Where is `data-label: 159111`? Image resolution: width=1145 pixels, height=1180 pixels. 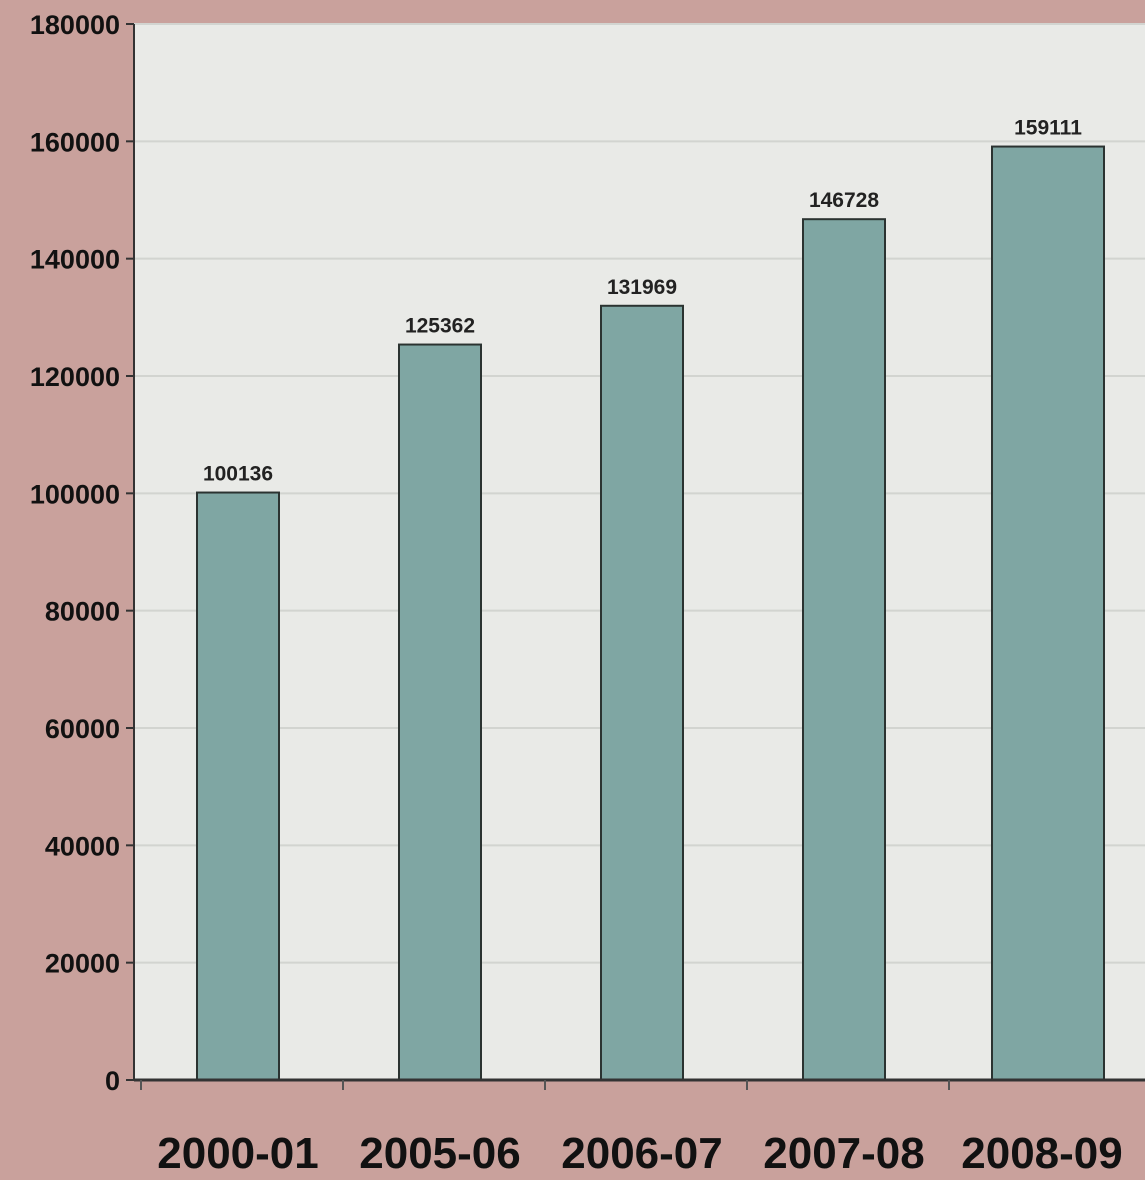 data-label: 159111 is located at coordinates (1048, 128).